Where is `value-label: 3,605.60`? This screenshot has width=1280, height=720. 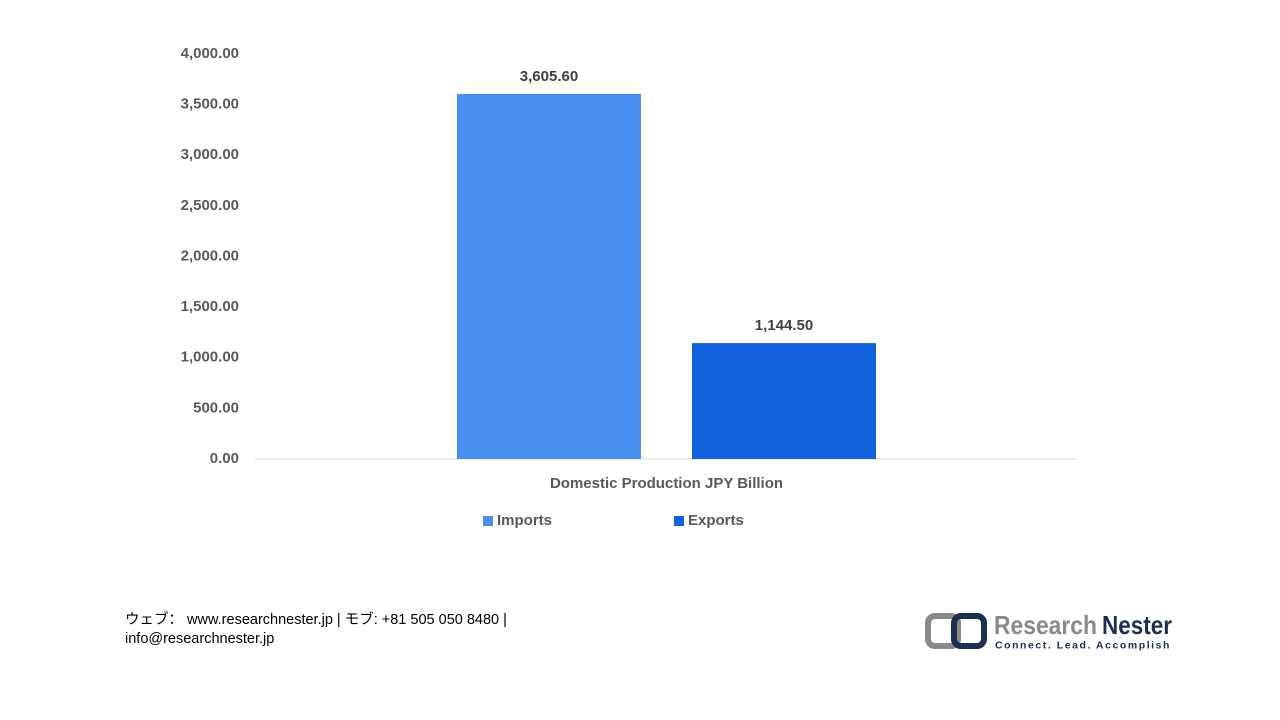 value-label: 3,605.60 is located at coordinates (549, 76).